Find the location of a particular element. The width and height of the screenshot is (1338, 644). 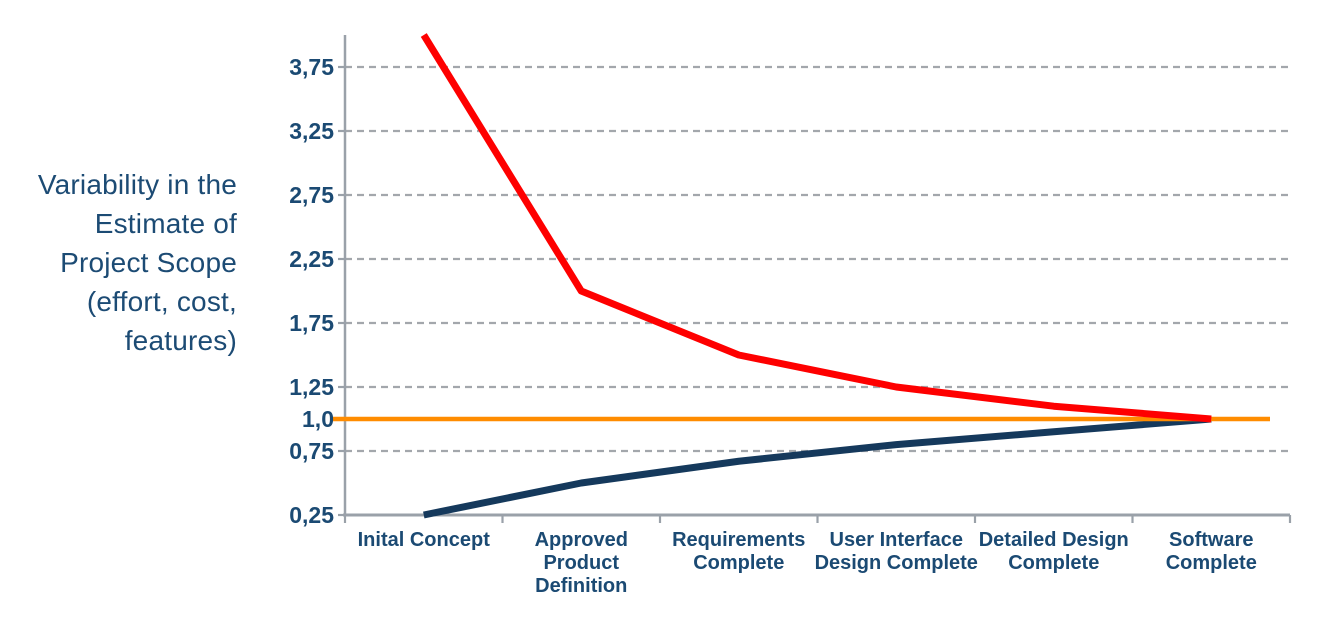

y-tick-label: 3,75 is located at coordinates (311, 67).